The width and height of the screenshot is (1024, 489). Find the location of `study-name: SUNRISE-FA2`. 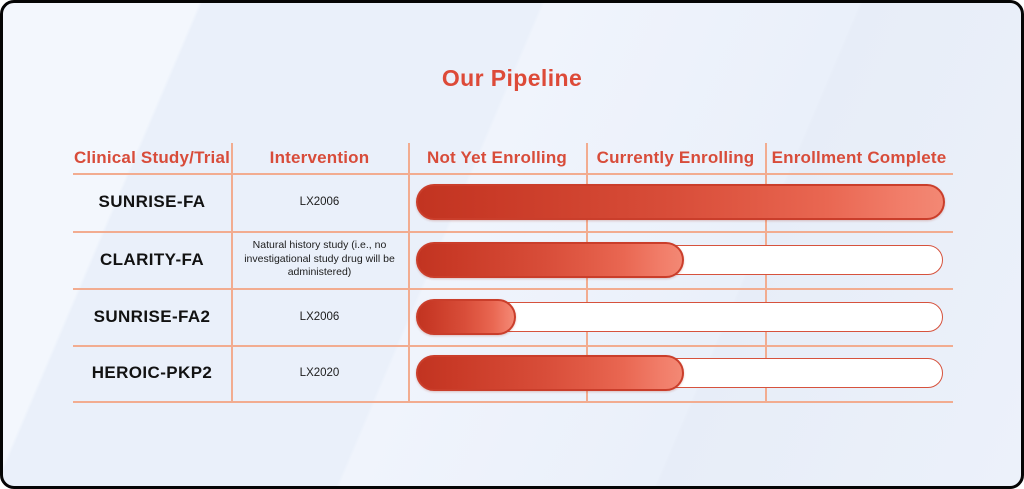

study-name: SUNRISE-FA2 is located at coordinates (152, 316).